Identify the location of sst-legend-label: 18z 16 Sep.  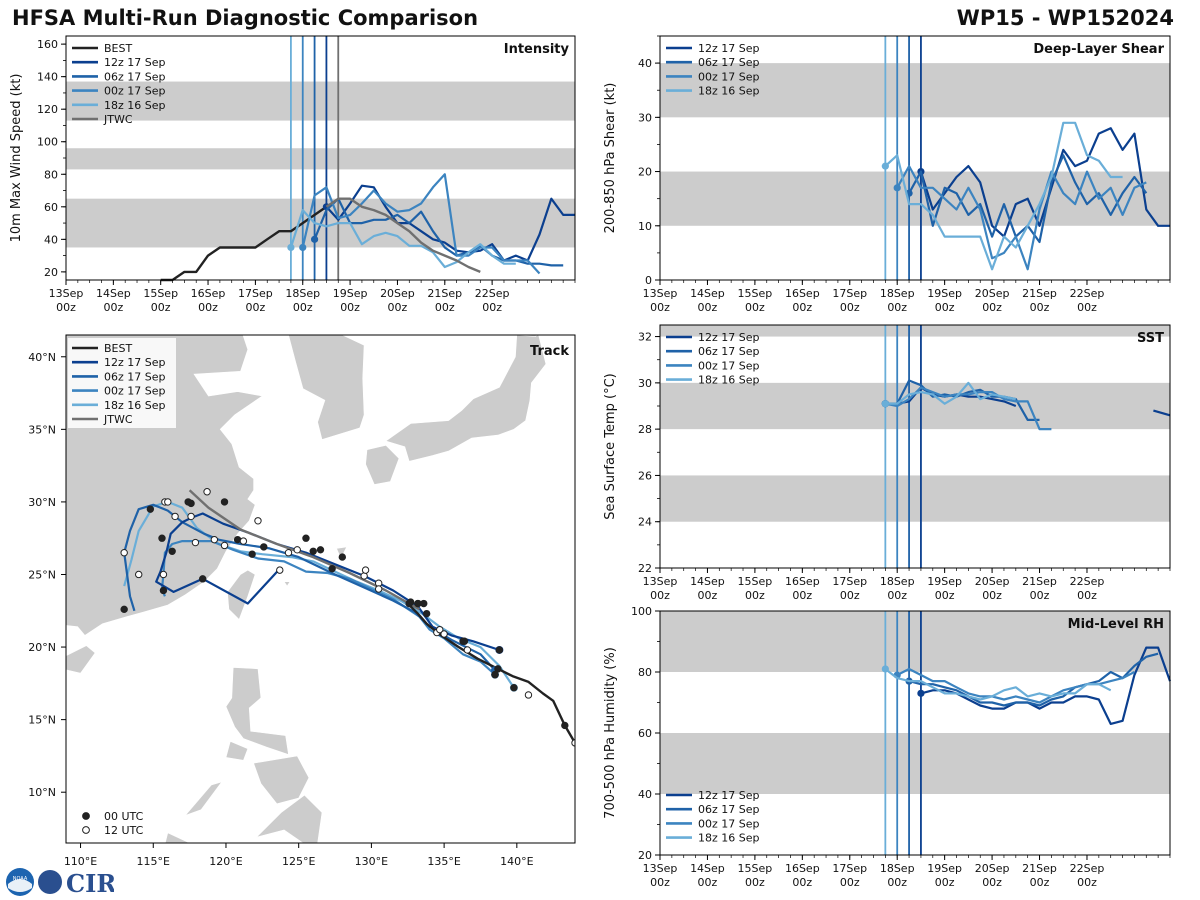
(729, 380).